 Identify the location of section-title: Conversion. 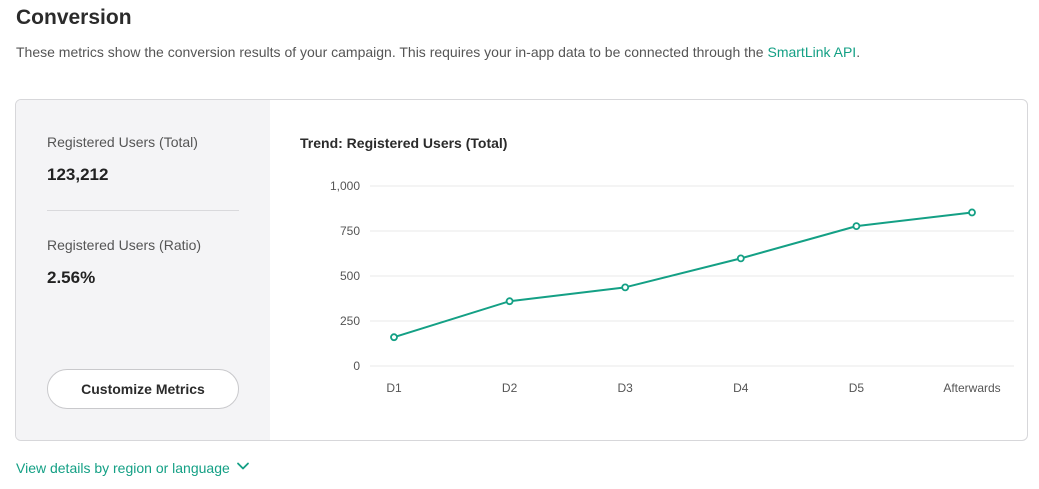
(74, 17).